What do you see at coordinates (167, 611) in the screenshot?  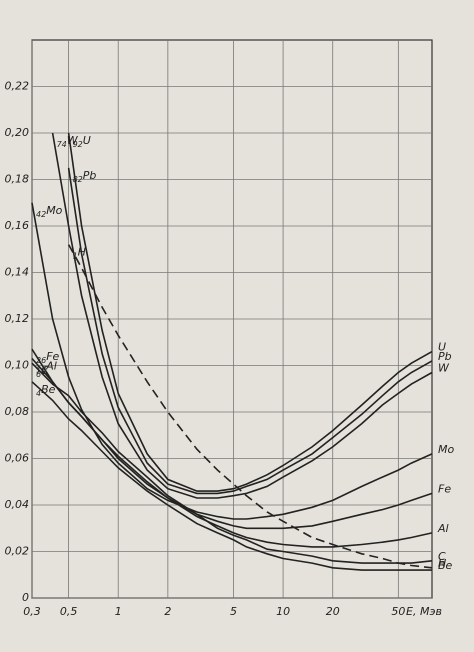 I see `x-tick-label: 2` at bounding box center [167, 611].